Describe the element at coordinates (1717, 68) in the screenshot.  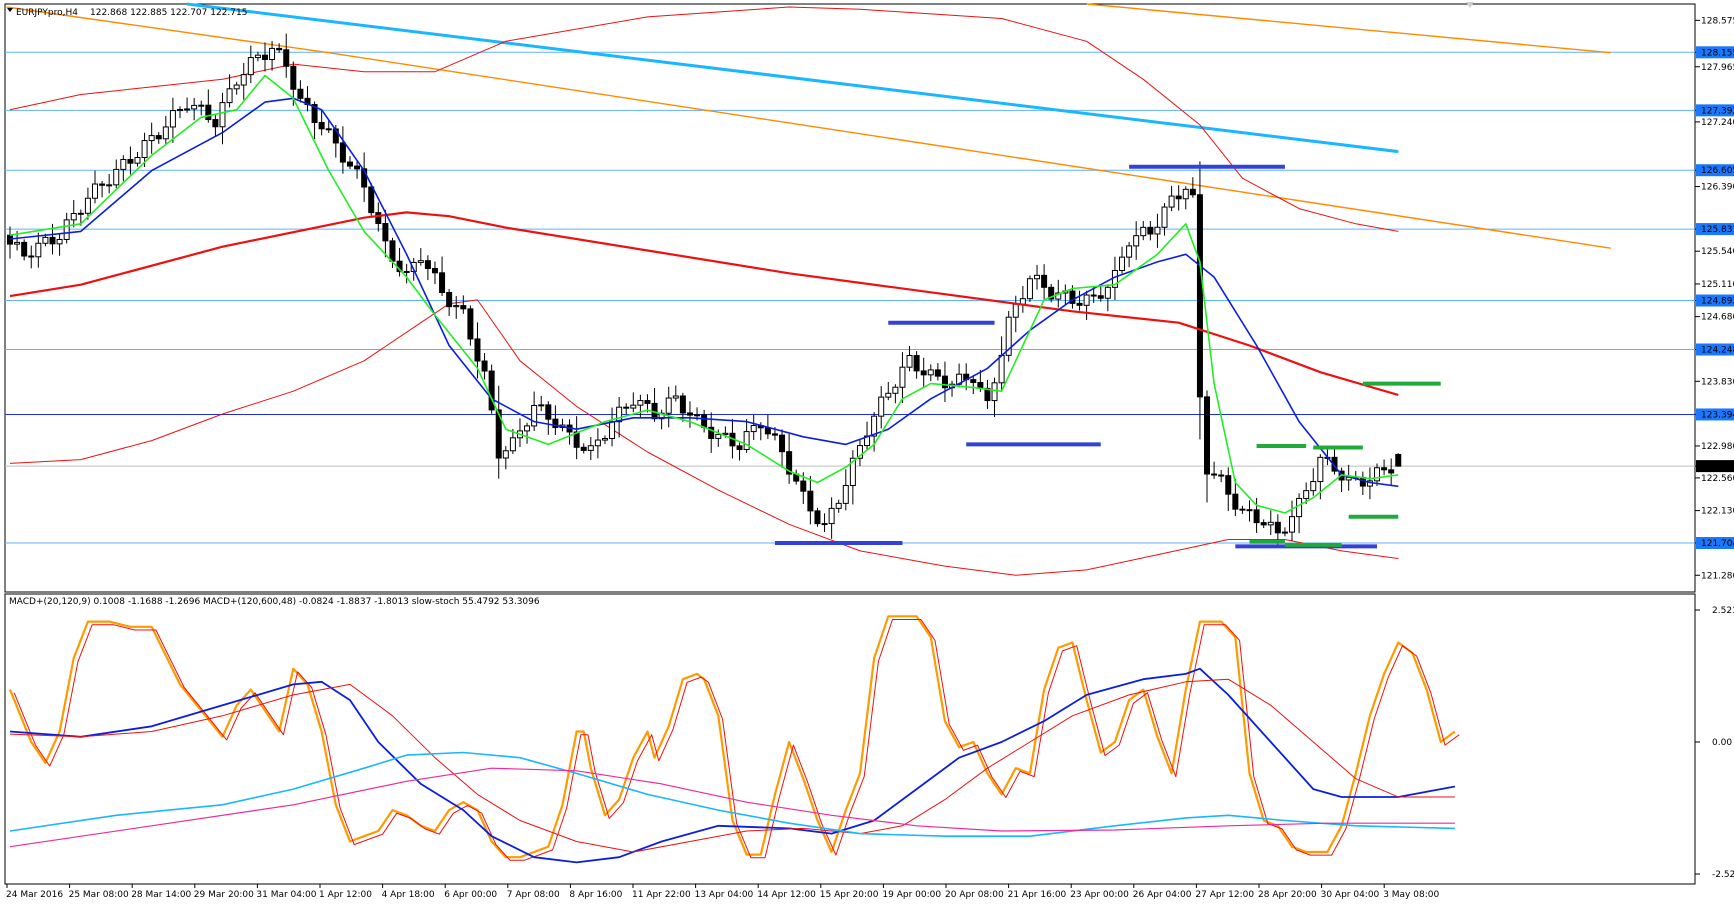
I see `price-tick-label: 127.965` at that location.